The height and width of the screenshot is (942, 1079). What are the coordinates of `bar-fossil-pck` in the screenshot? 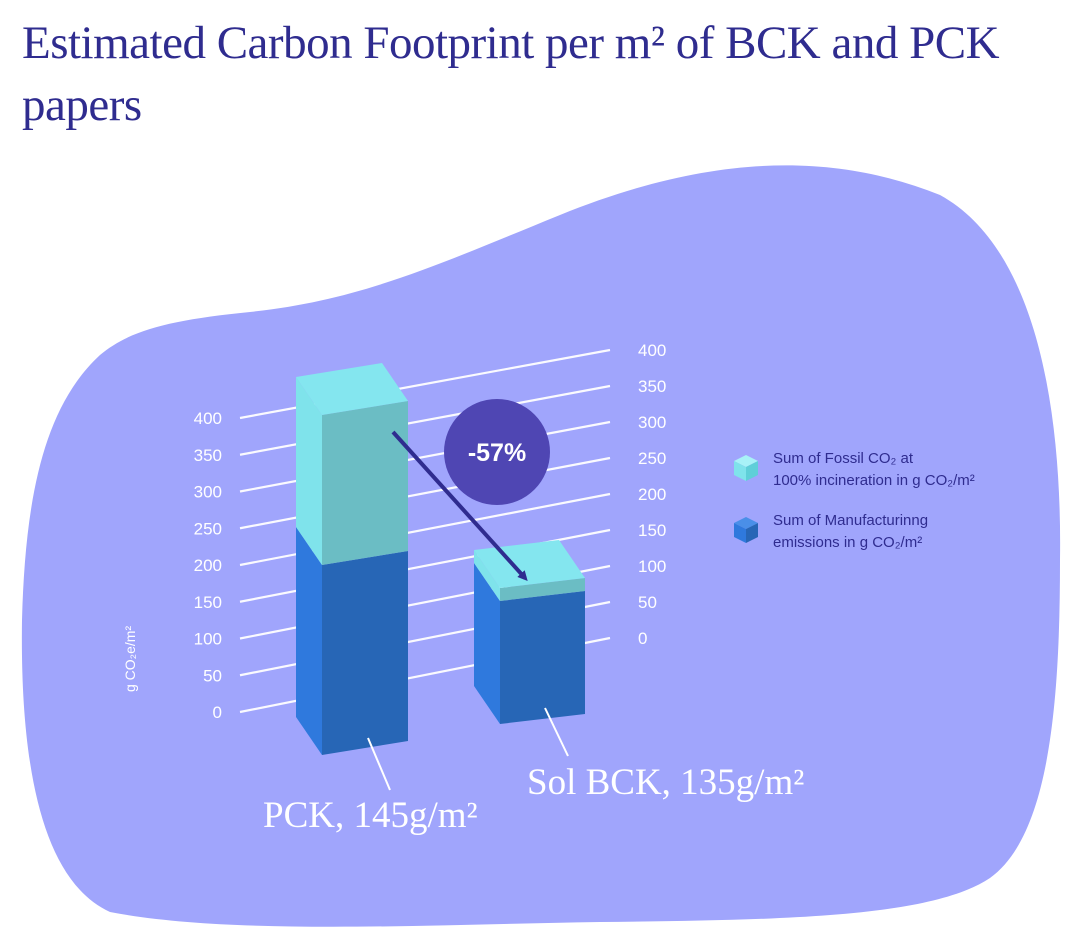 It's located at (365, 483).